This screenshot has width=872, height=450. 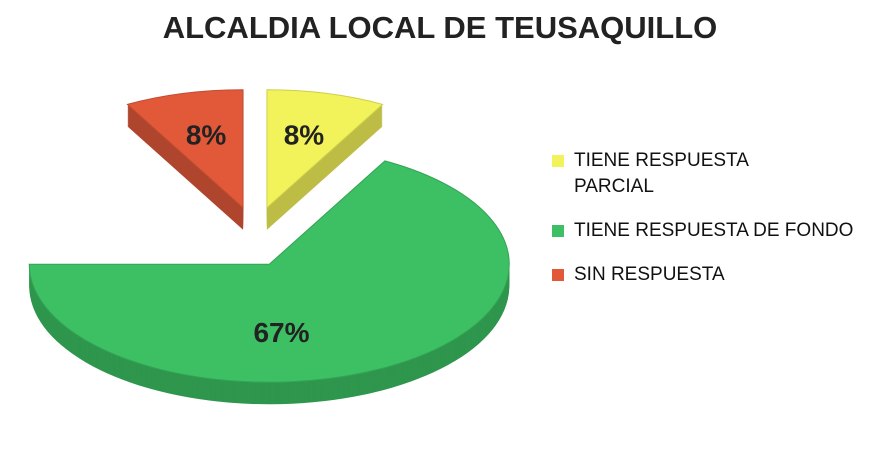 I want to click on legend-label: TIENE RESPUESTA DE FONDO, so click(x=714, y=230).